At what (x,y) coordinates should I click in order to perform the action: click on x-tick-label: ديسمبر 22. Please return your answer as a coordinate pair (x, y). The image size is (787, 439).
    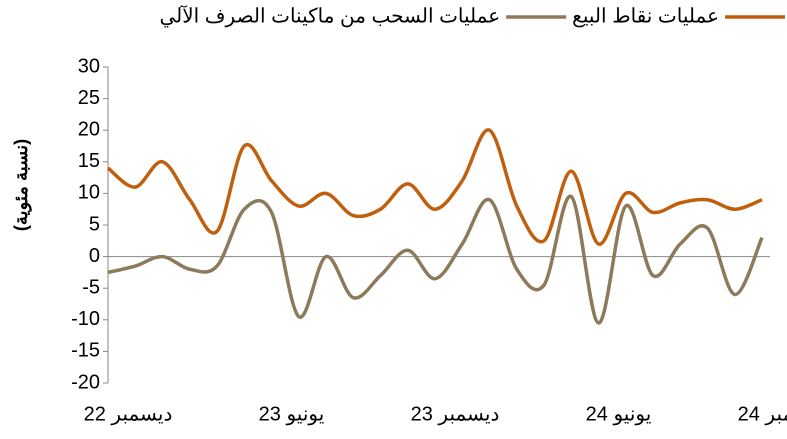
    Looking at the image, I should click on (128, 414).